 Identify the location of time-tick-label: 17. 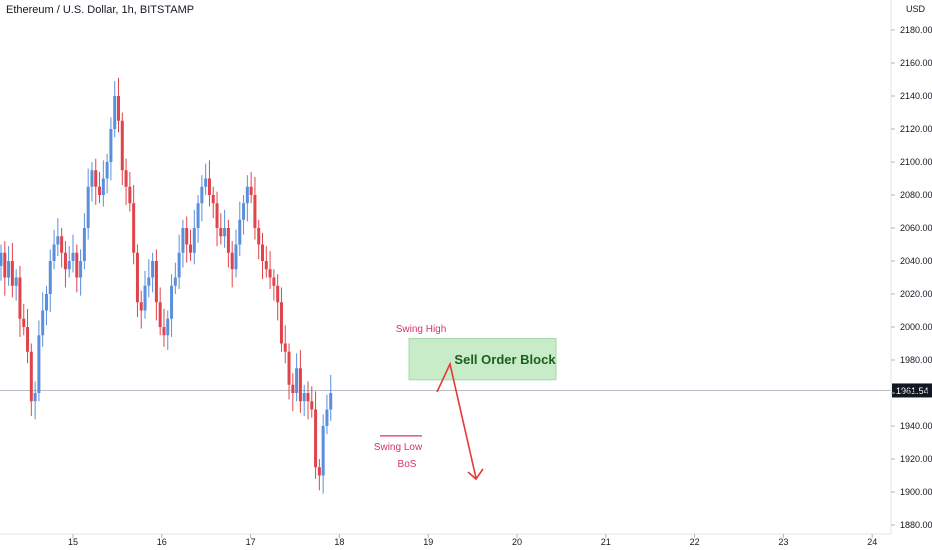
(251, 542).